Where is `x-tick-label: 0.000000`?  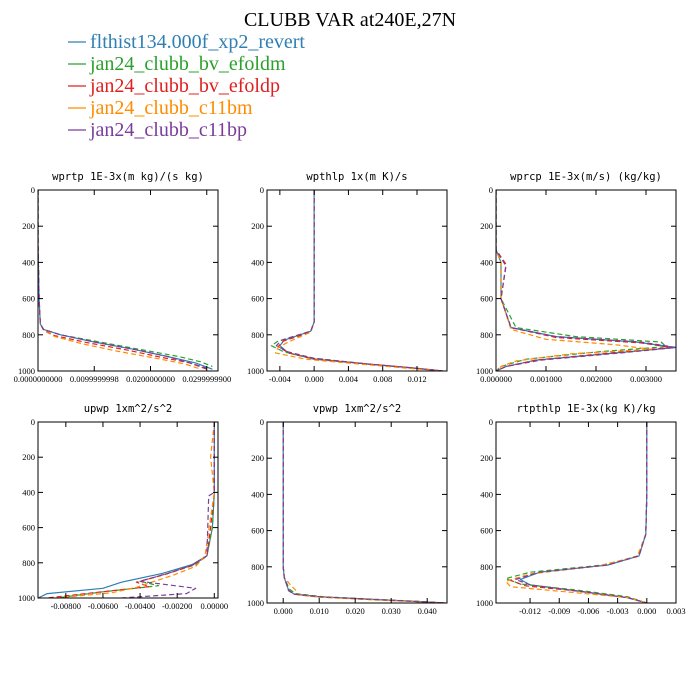
x-tick-label: 0.000000 is located at coordinates (496, 379).